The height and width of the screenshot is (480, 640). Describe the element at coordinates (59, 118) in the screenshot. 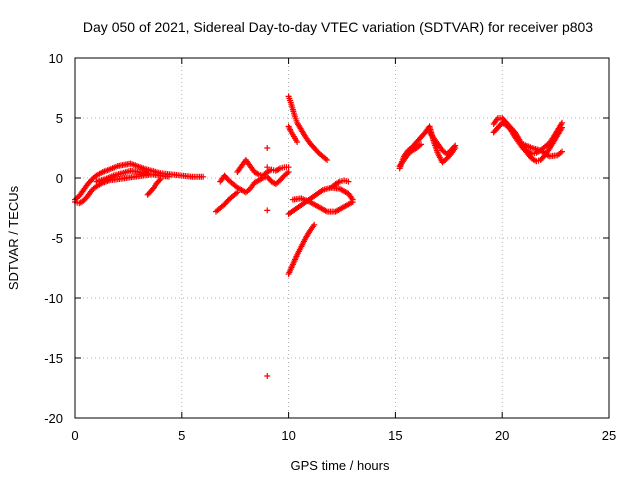

I see `y-tick-label: 5` at that location.